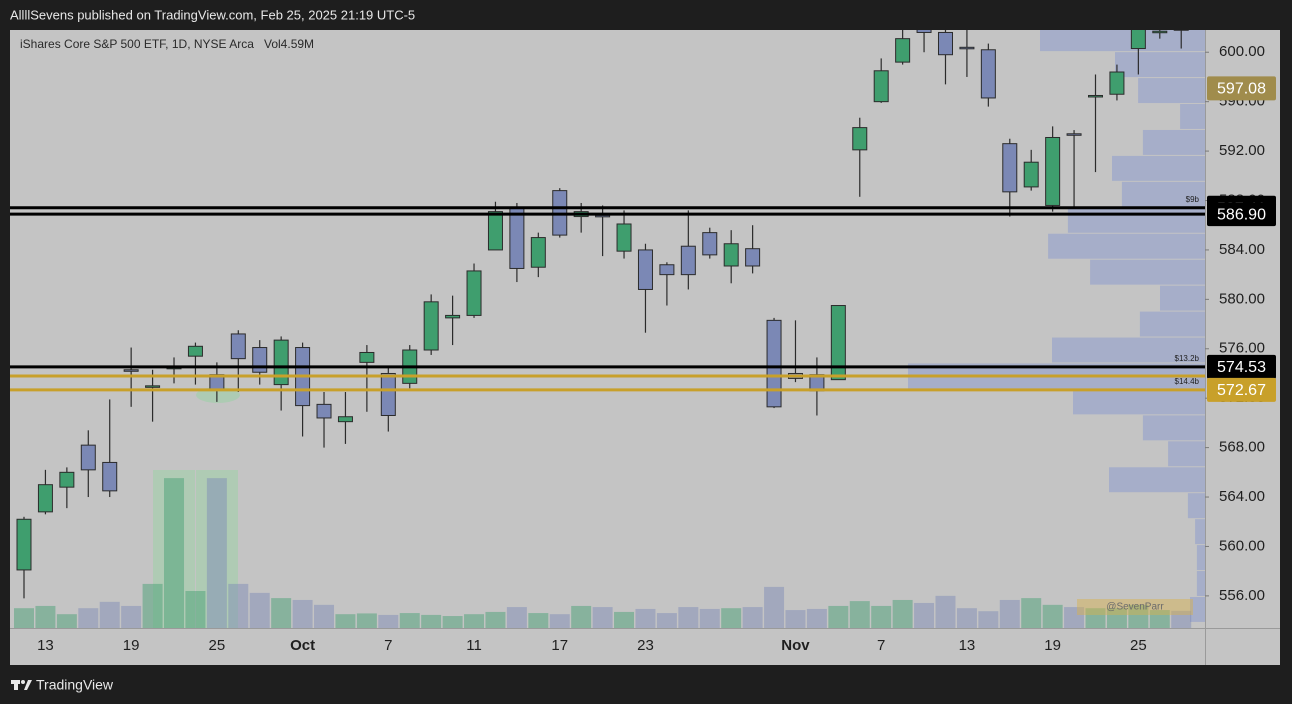 The height and width of the screenshot is (704, 1292). Describe the element at coordinates (75, 685) in the screenshot. I see `brand: TradingView` at that location.